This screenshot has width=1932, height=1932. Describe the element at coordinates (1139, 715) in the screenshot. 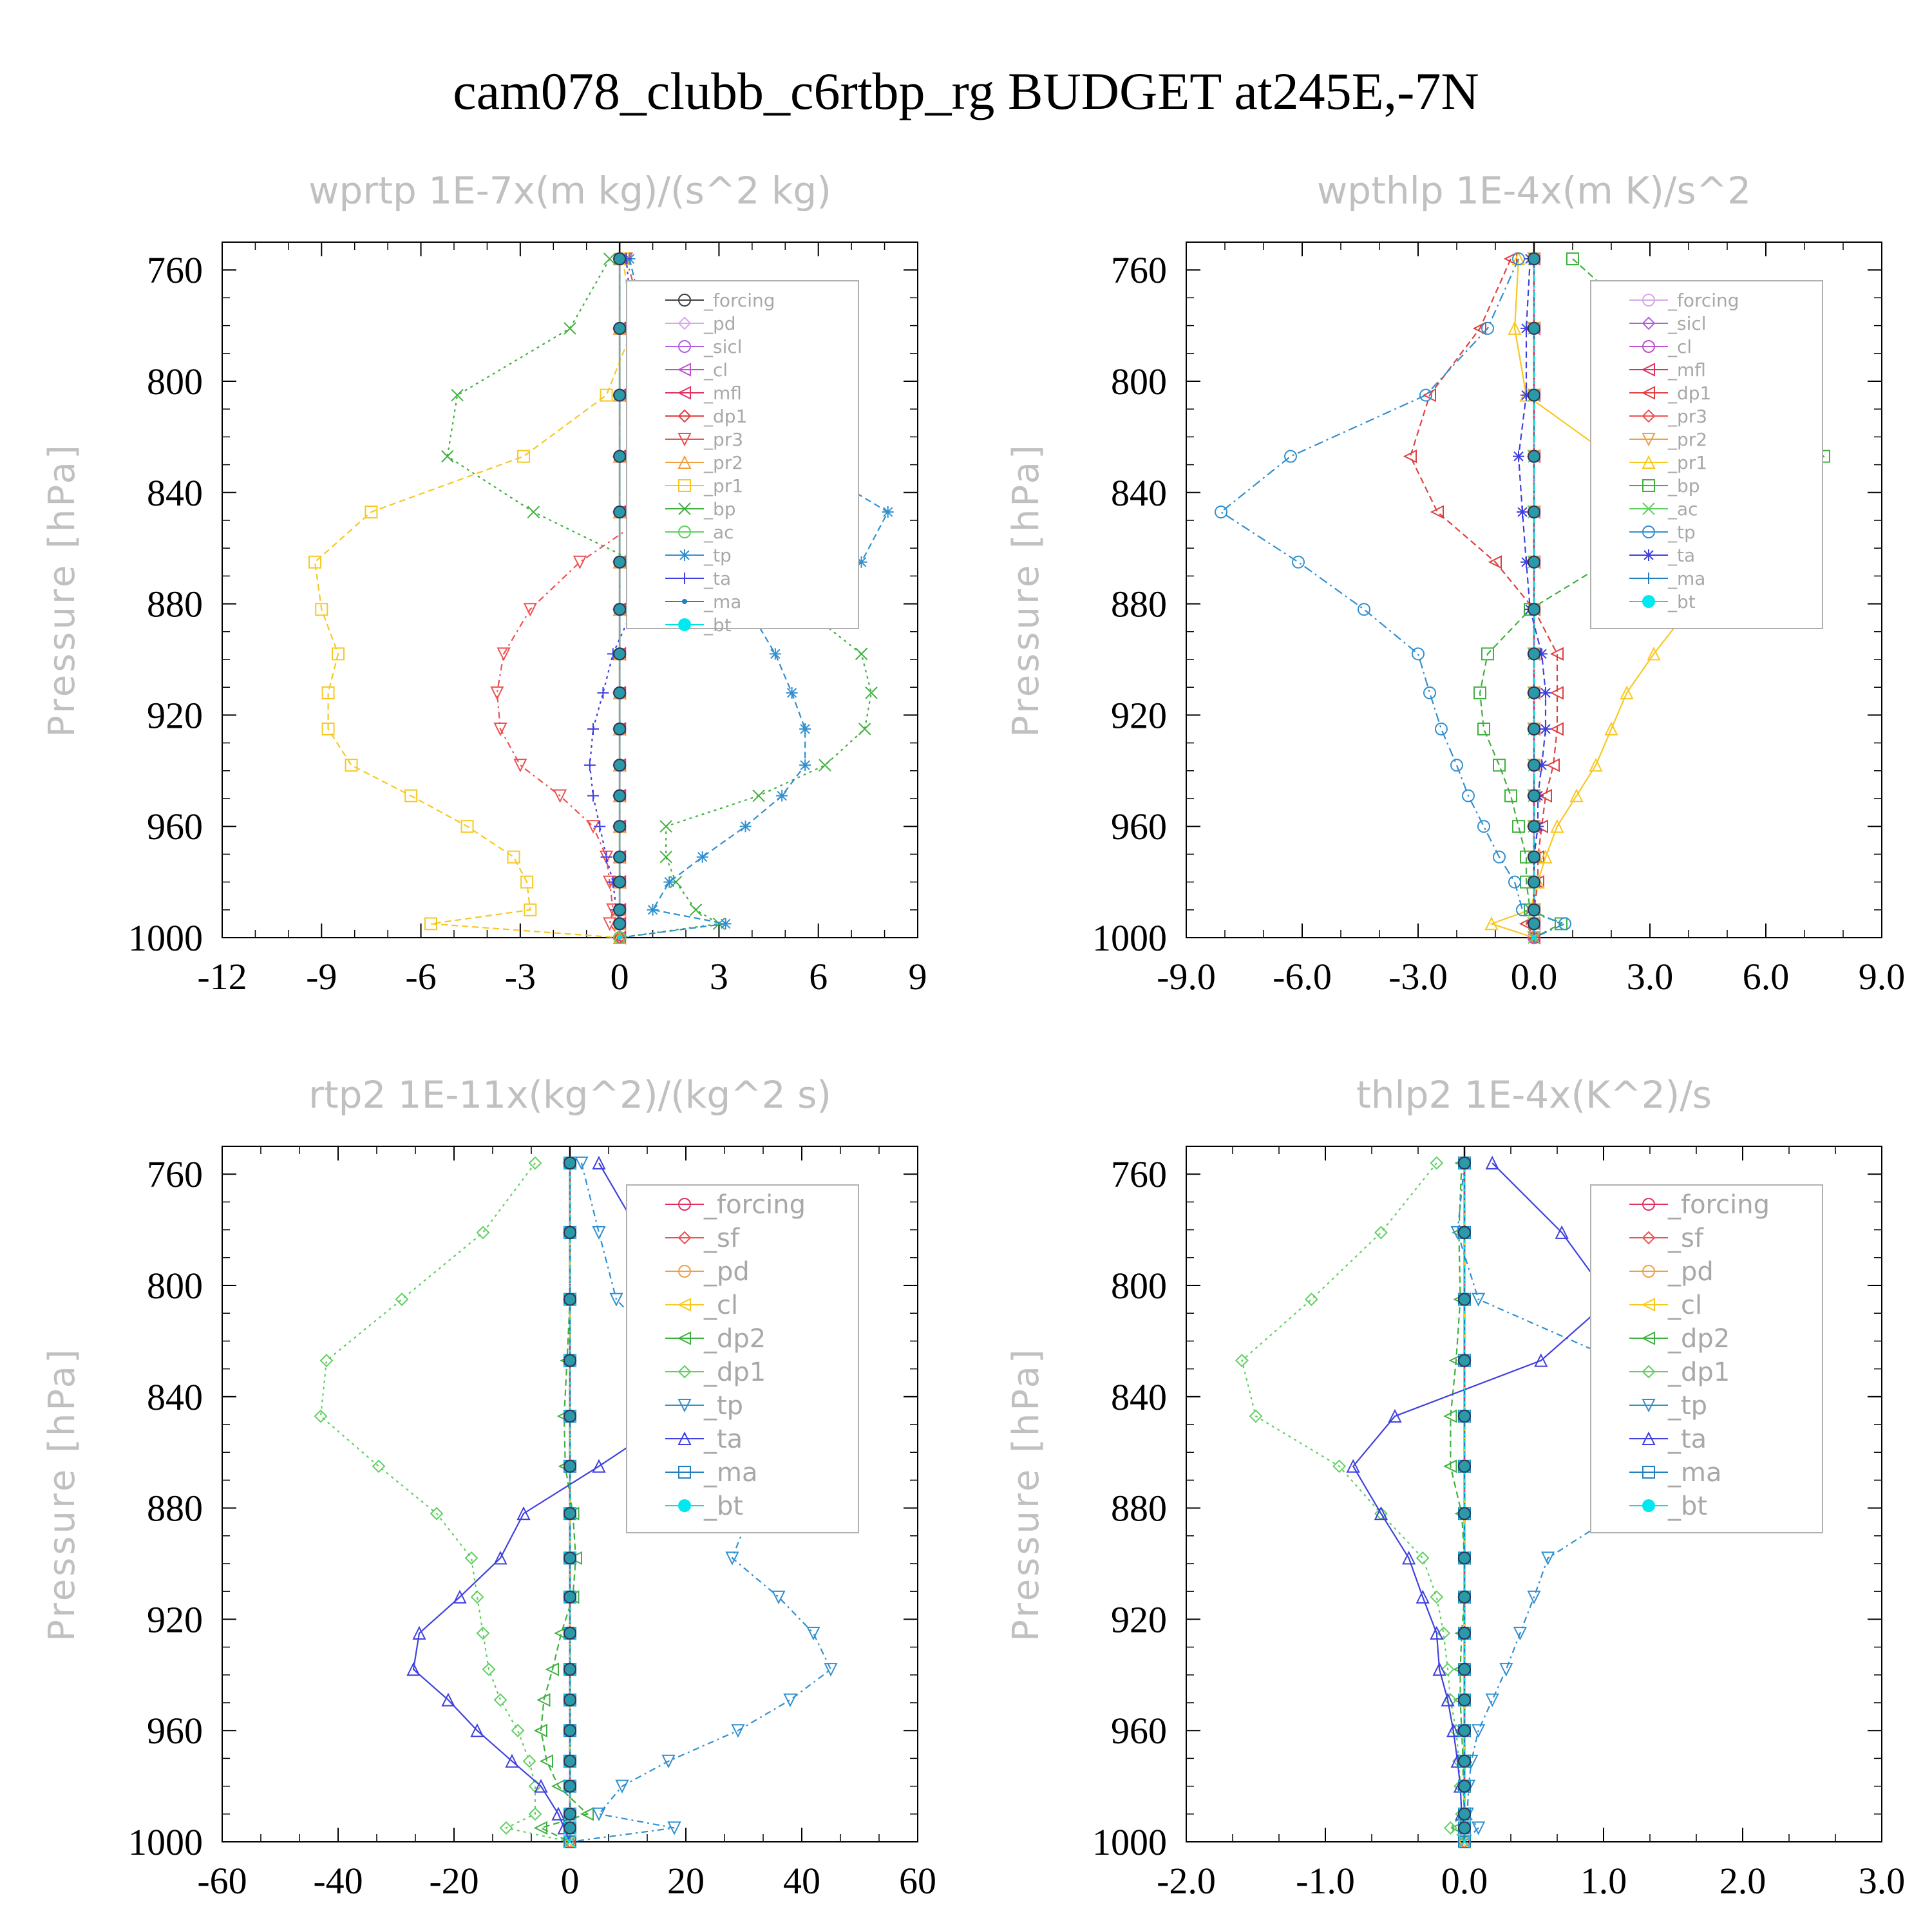

I see `y-tick-label: 920` at that location.